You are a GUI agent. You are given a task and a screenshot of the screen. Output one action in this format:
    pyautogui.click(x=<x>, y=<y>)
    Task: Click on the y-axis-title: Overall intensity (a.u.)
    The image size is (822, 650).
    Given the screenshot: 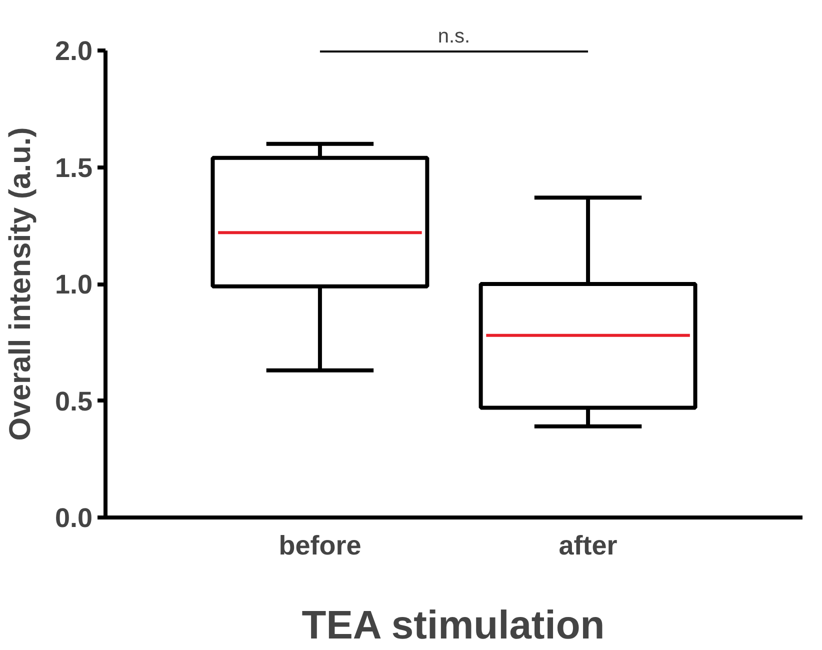 What is the action you would take?
    pyautogui.click(x=20, y=284)
    